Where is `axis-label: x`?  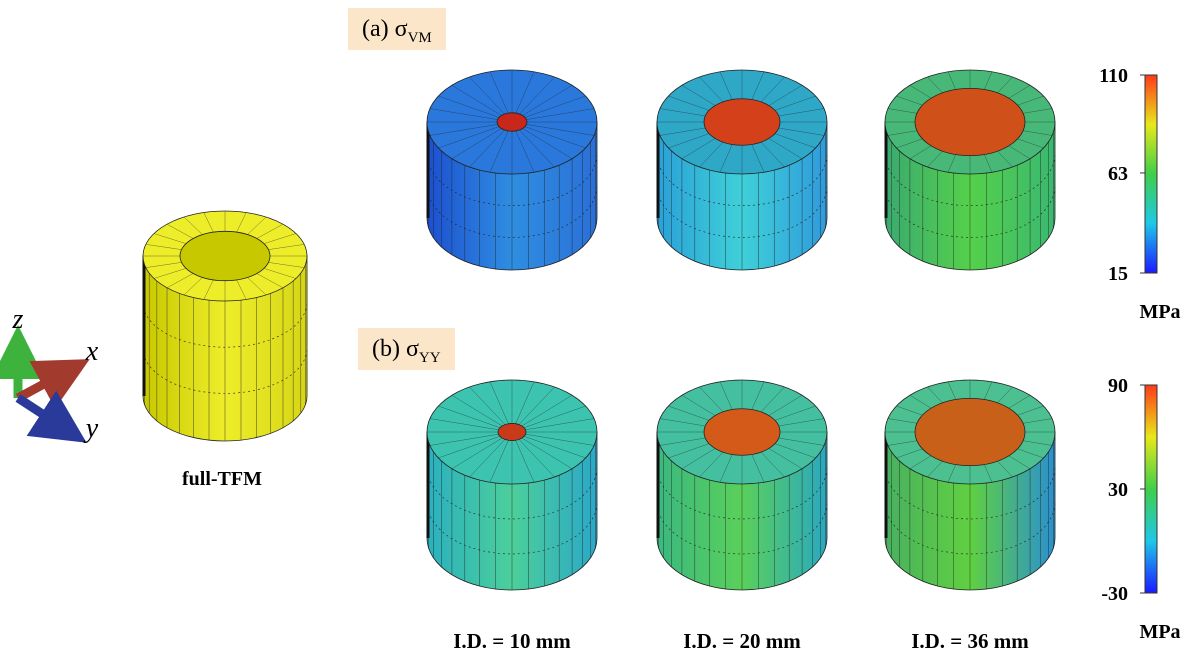
axis-label: x is located at coordinates (92, 351).